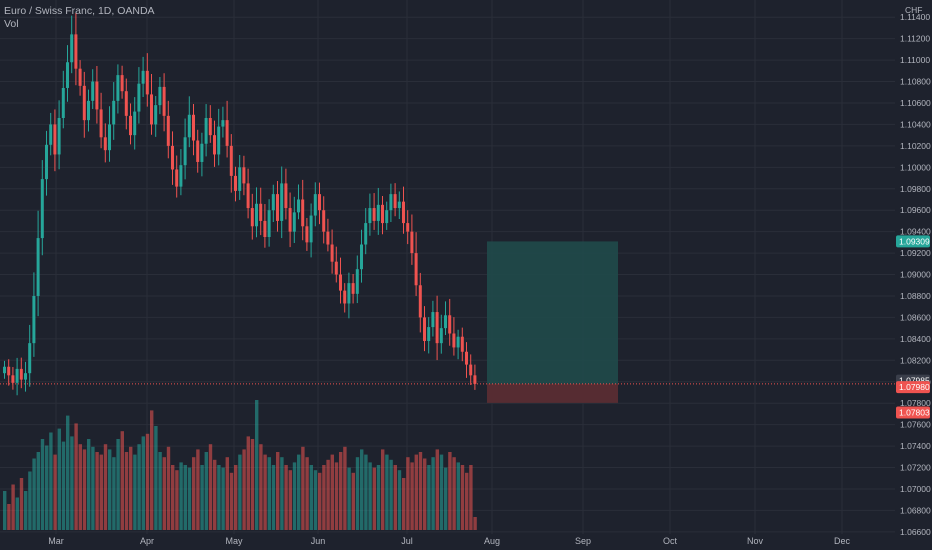 This screenshot has height=550, width=932. Describe the element at coordinates (755, 541) in the screenshot. I see `month-tick: Nov` at that location.